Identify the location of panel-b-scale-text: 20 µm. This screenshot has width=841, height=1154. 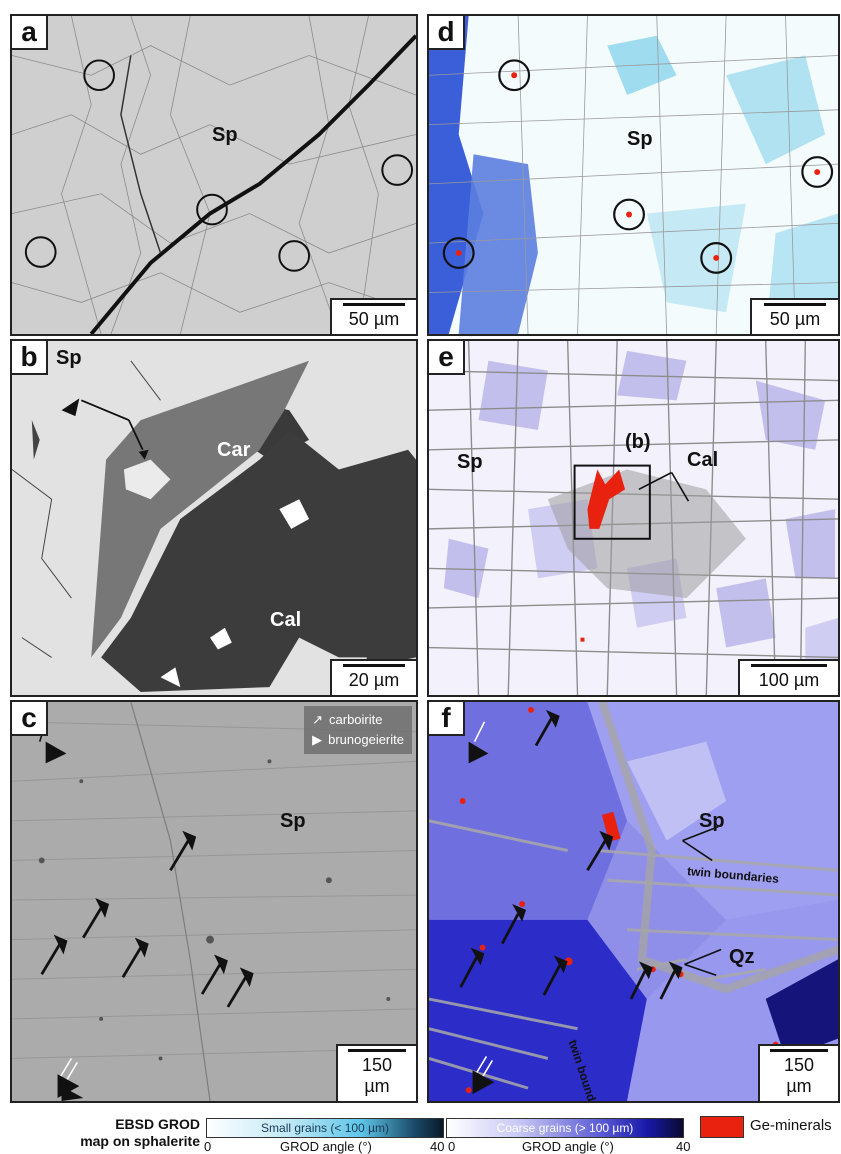
(374, 680).